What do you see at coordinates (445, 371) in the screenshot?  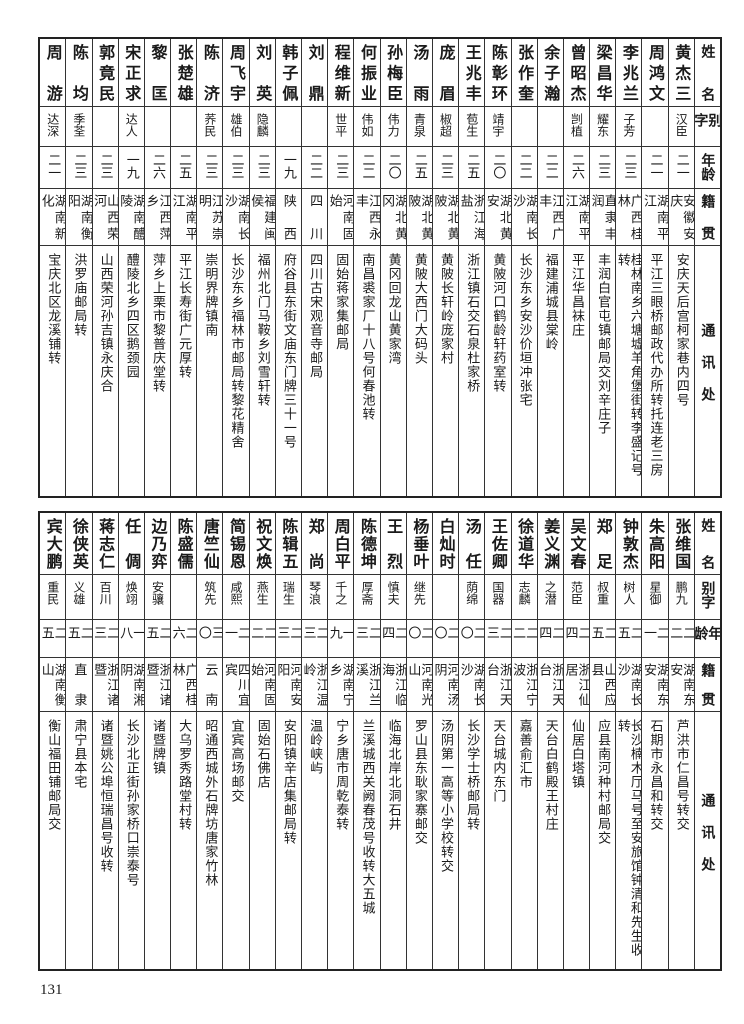 I see `address-cell: 黄陂长轩岭庞家村` at bounding box center [445, 371].